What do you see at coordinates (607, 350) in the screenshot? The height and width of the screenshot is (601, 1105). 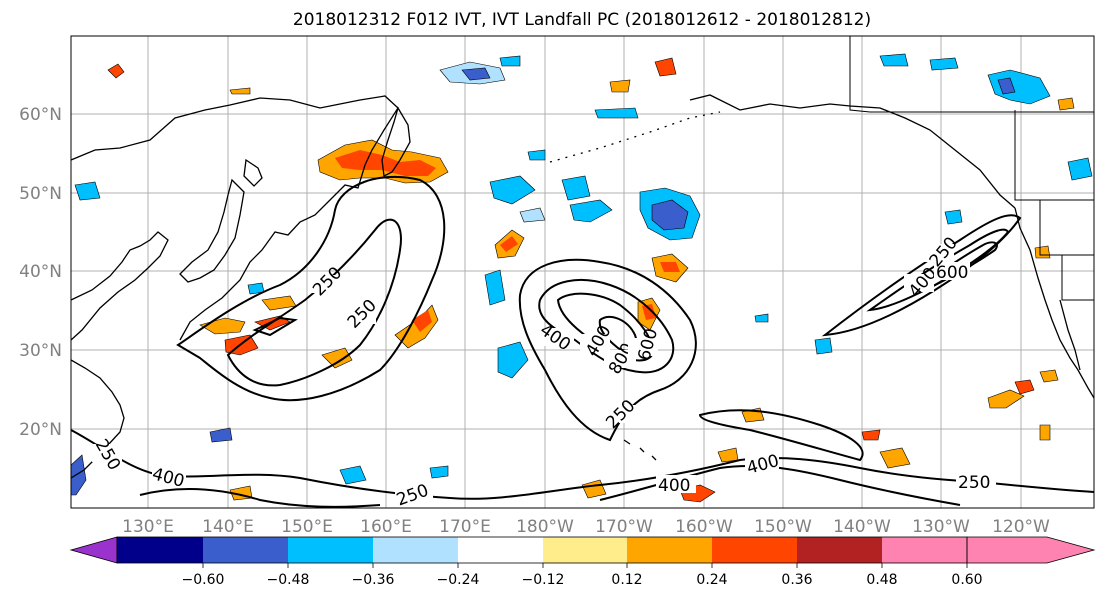 I see `contour-250-central` at bounding box center [607, 350].